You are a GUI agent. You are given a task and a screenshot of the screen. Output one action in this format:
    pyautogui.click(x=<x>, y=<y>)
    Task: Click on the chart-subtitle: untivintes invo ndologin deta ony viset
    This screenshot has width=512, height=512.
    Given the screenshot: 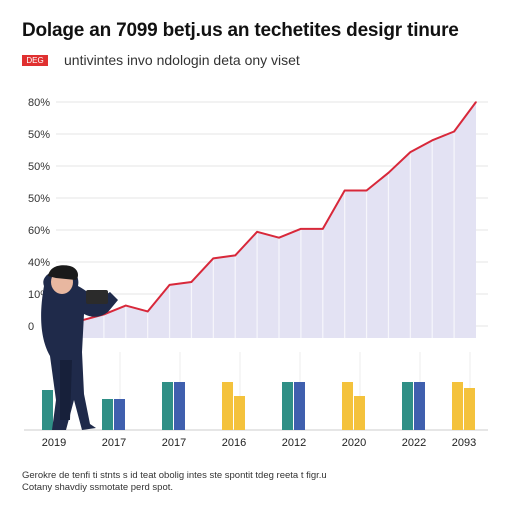 What is the action you would take?
    pyautogui.click(x=182, y=60)
    